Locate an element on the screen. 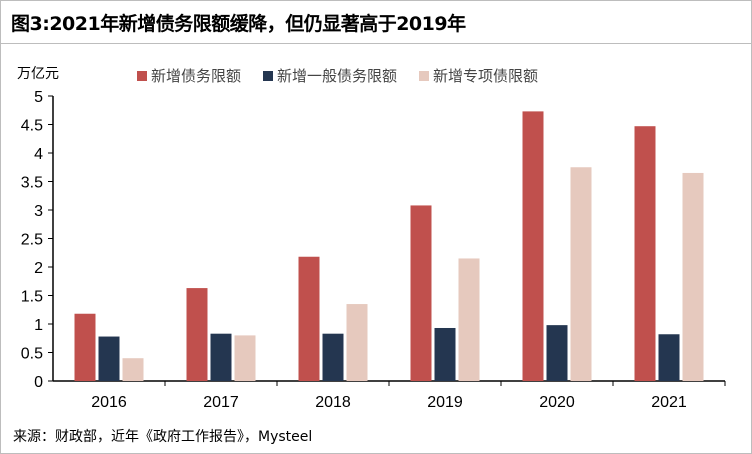 The width and height of the screenshot is (752, 454). legend-item: 新增专项债限额 is located at coordinates (478, 75).